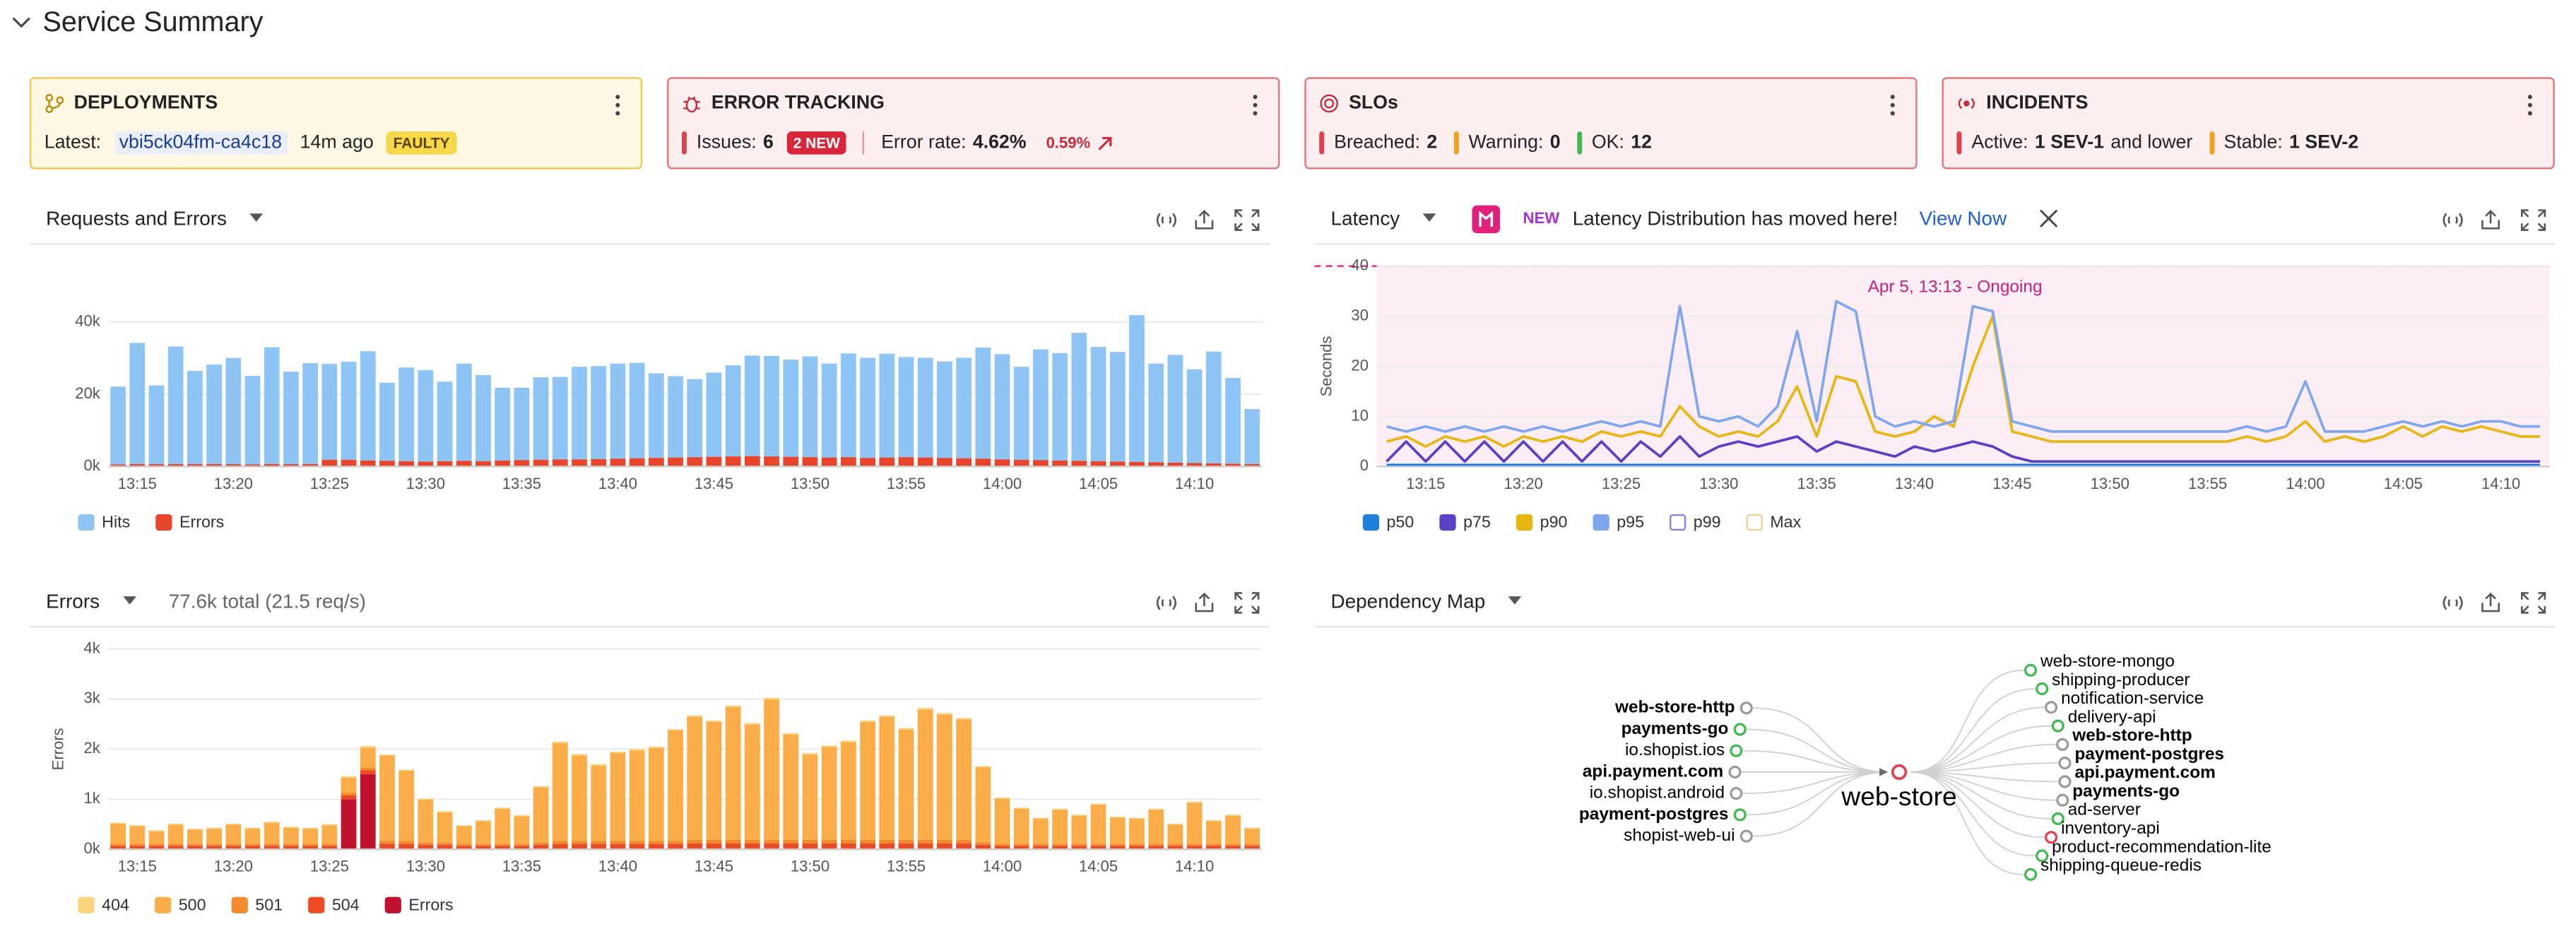 The height and width of the screenshot is (929, 2576). Describe the element at coordinates (1707, 522) in the screenshot. I see `legend-label: p99` at that location.